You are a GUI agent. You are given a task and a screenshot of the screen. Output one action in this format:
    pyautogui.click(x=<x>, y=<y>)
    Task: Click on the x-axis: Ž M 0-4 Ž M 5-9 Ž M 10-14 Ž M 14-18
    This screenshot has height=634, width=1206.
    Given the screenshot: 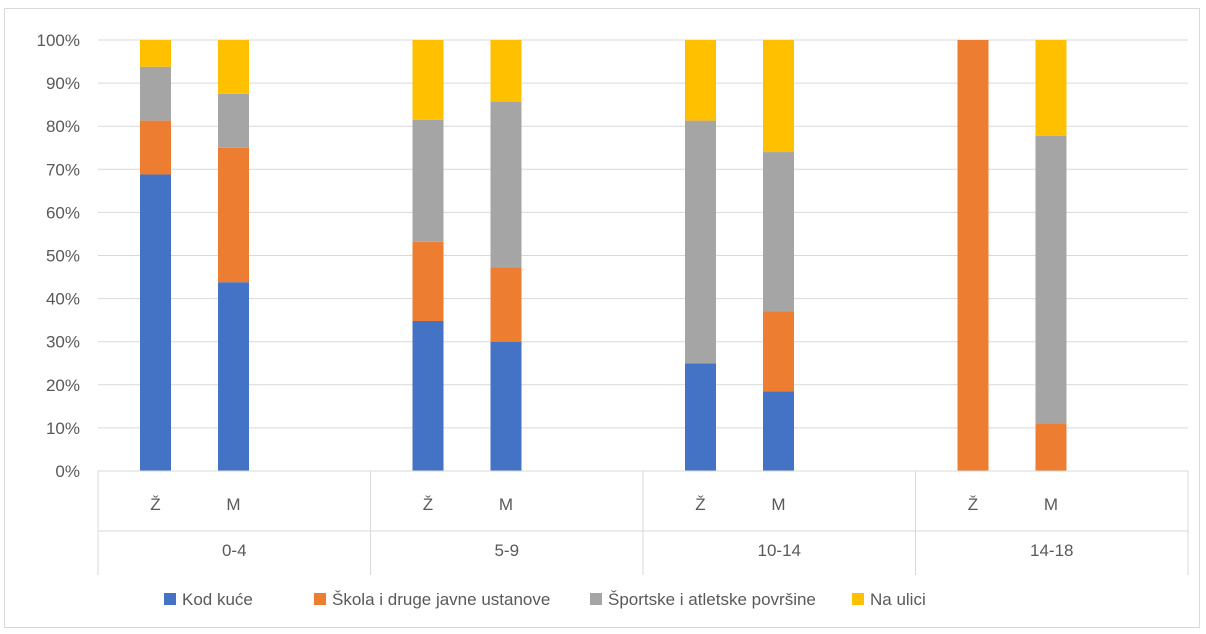 What is the action you would take?
    pyautogui.click(x=643, y=522)
    